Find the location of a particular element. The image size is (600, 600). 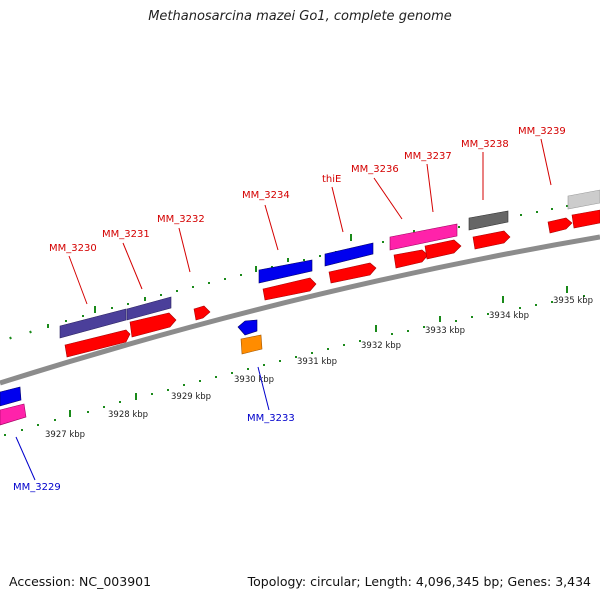

gene-label: MM_3230 is located at coordinates (73, 248).